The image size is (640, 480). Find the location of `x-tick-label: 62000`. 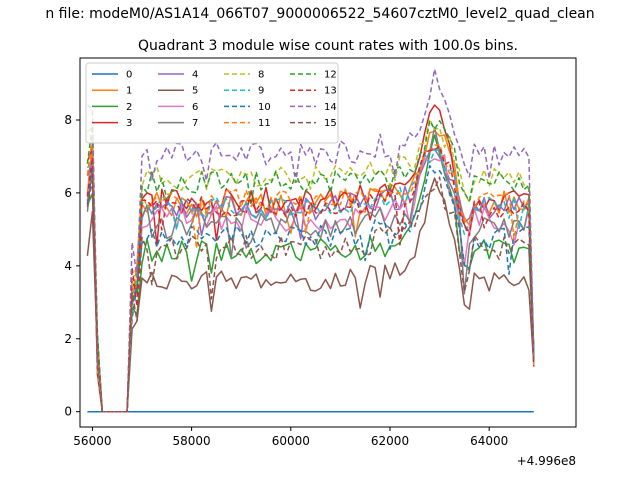

x-tick-label: 62000 is located at coordinates (390, 441).